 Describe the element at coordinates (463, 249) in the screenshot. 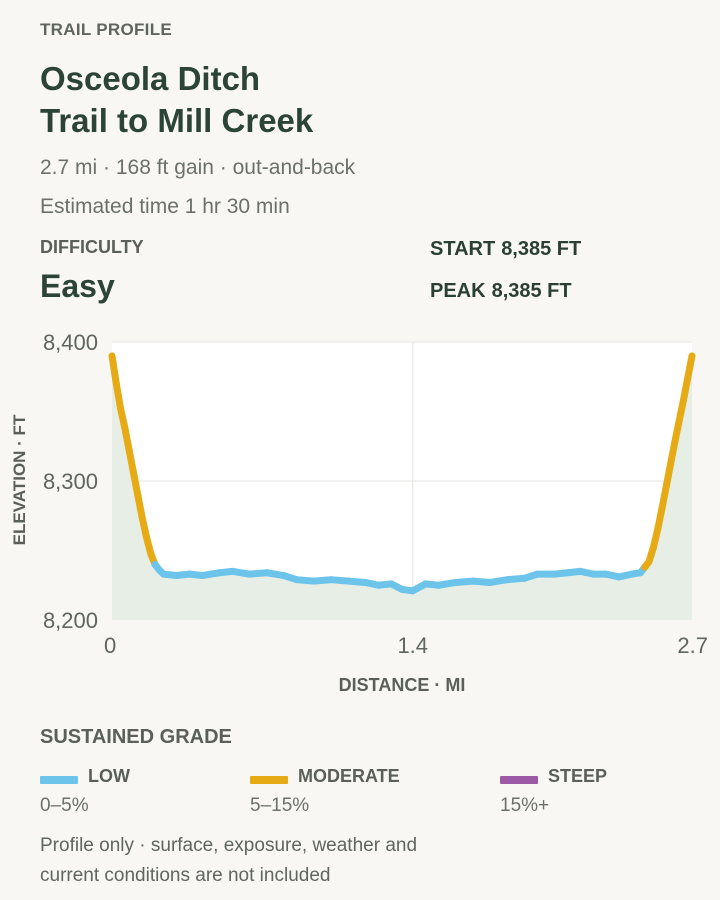

I see `start-label: START` at that location.